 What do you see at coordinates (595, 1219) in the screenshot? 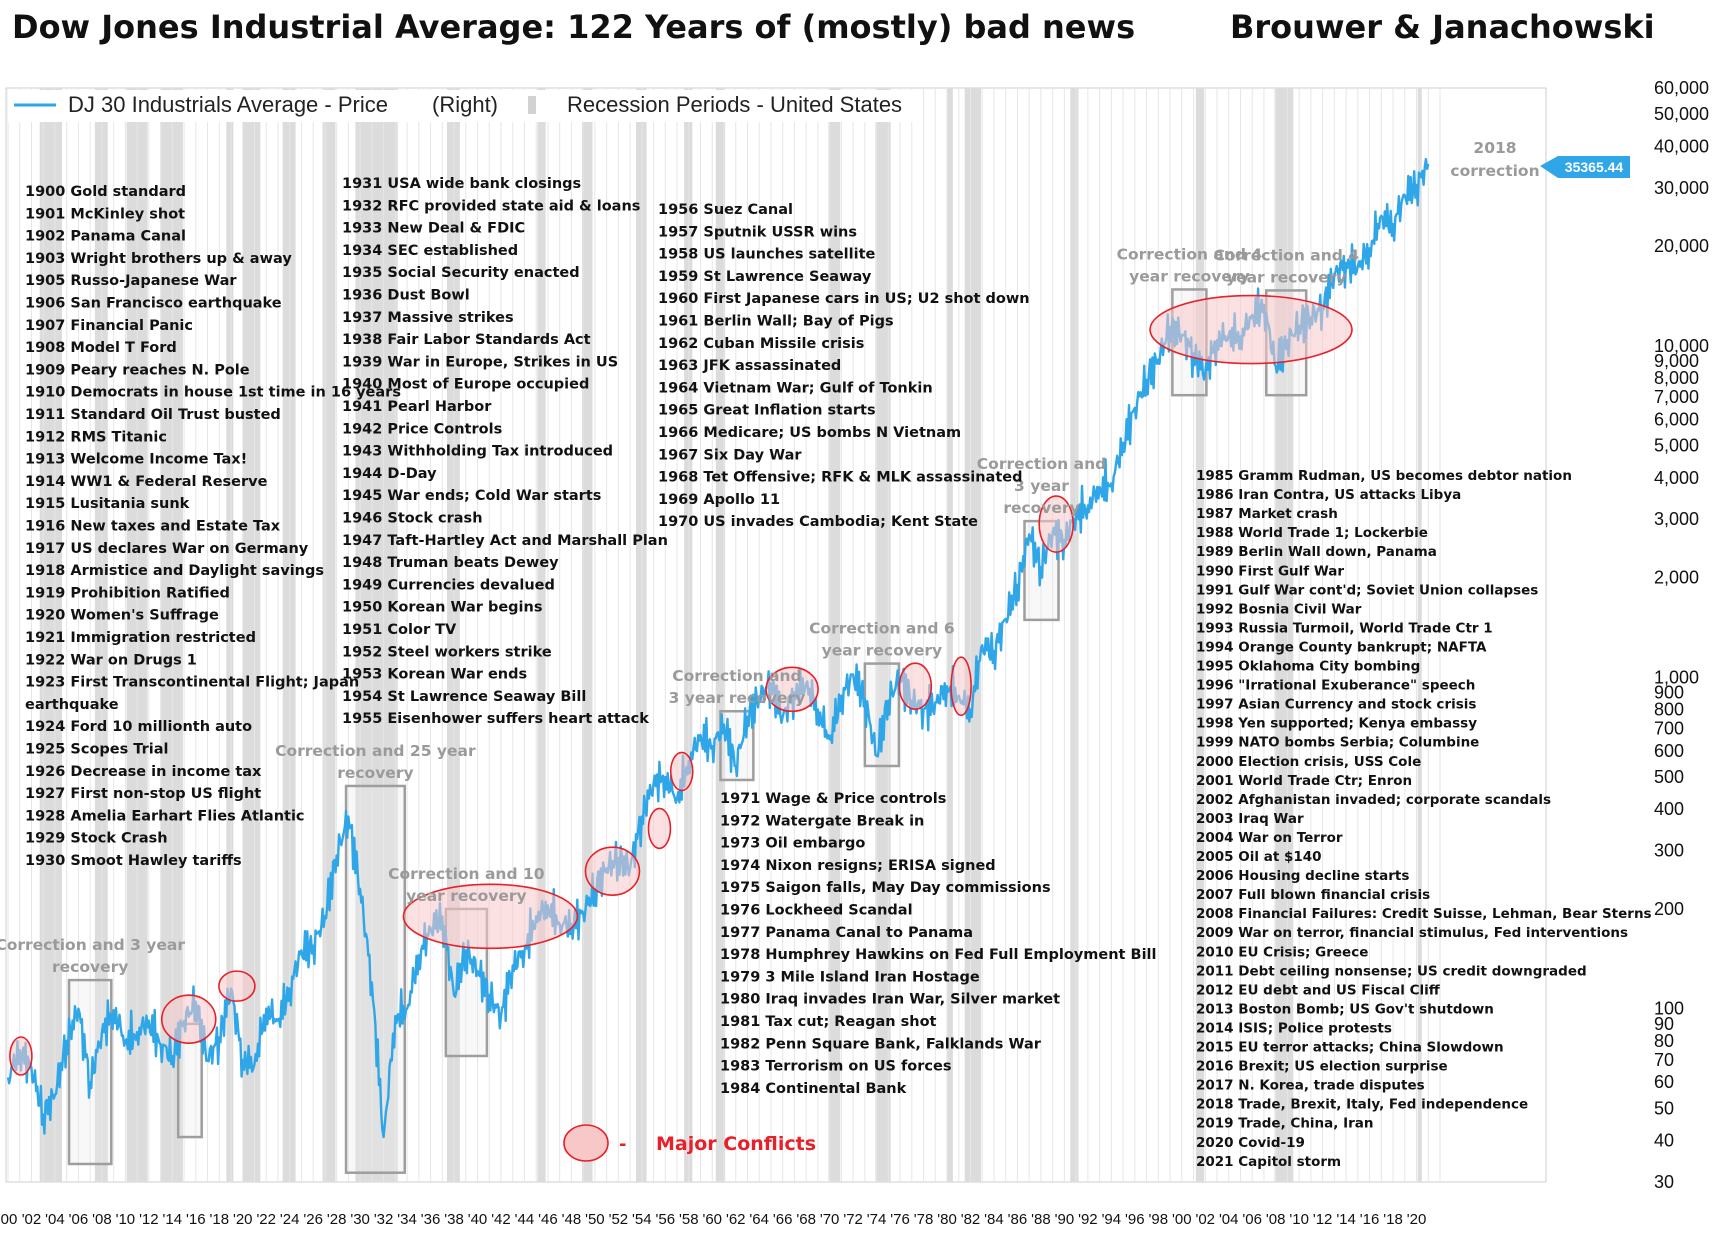
I see `x-tick-25: '50` at bounding box center [595, 1219].